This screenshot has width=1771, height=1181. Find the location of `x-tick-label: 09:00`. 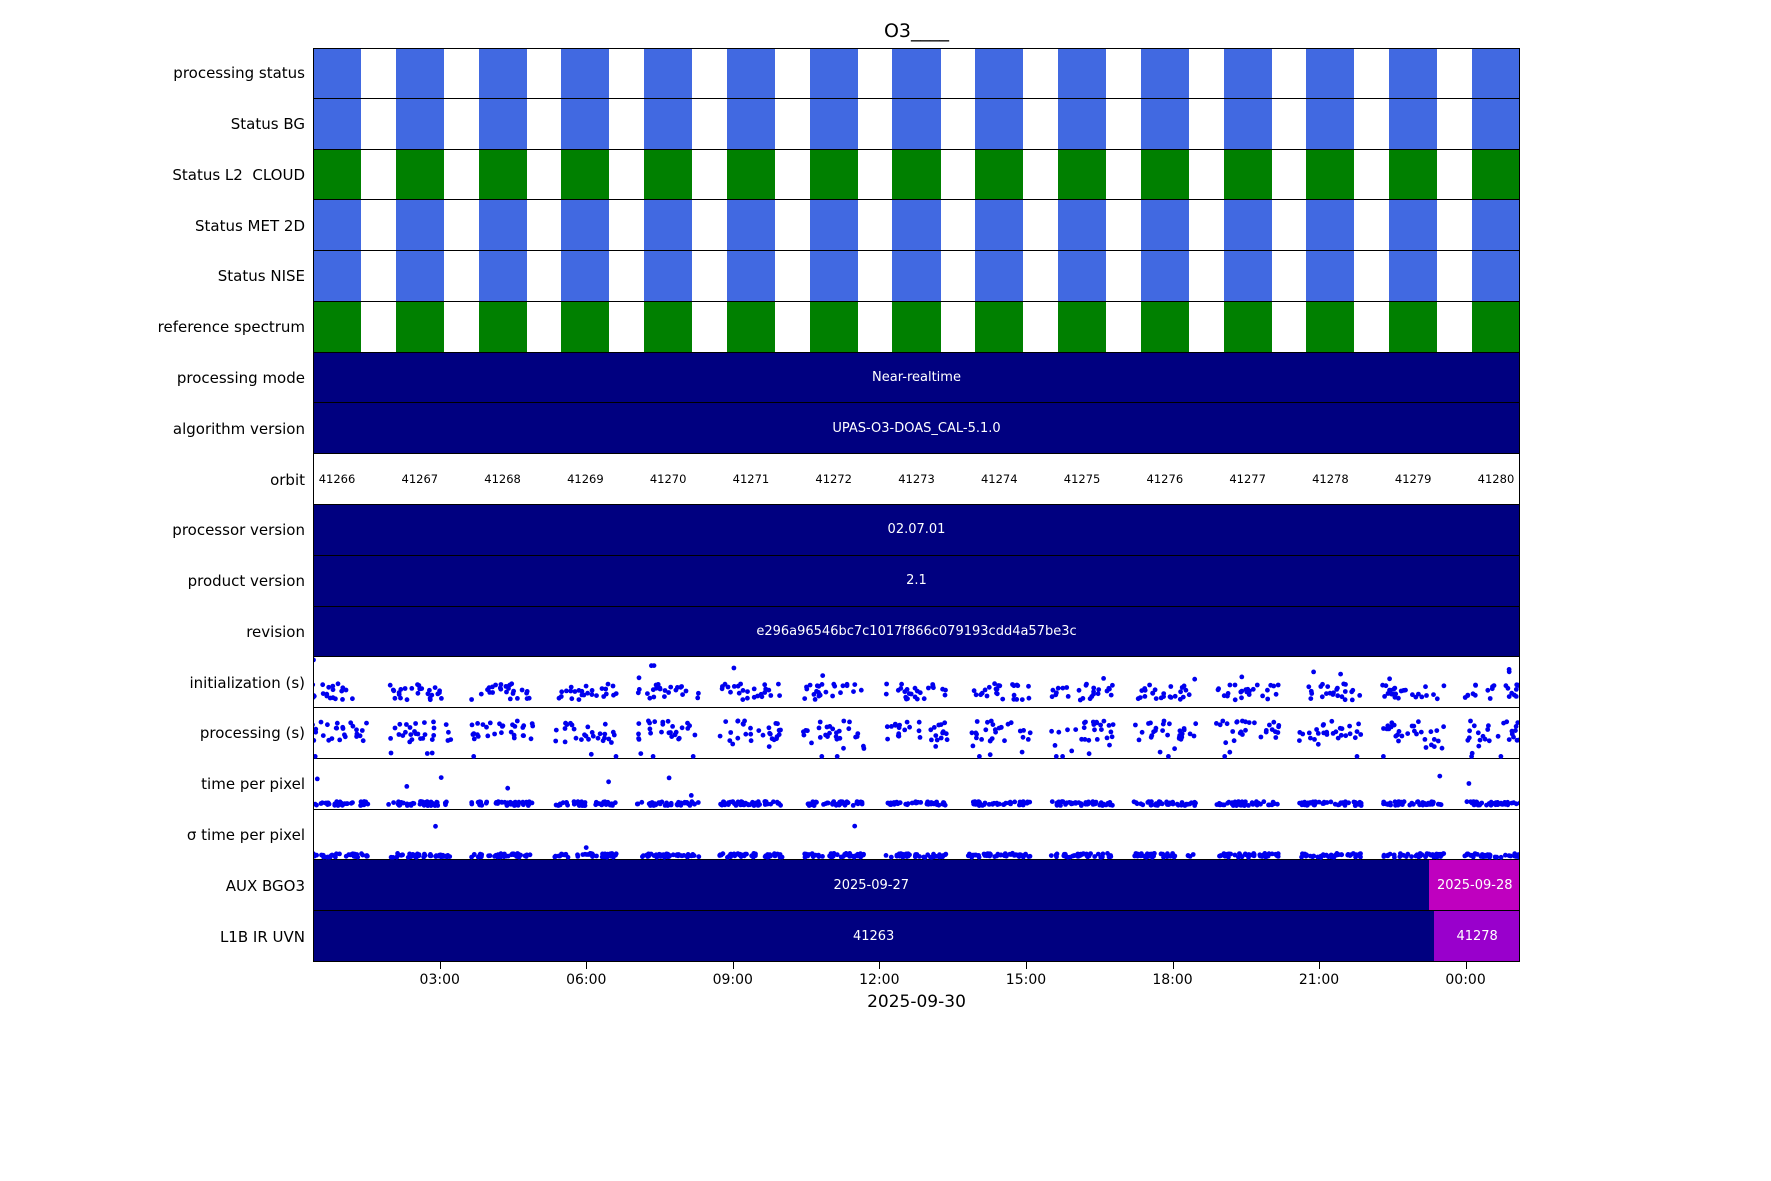

x-tick-label: 09:00 is located at coordinates (732, 980).